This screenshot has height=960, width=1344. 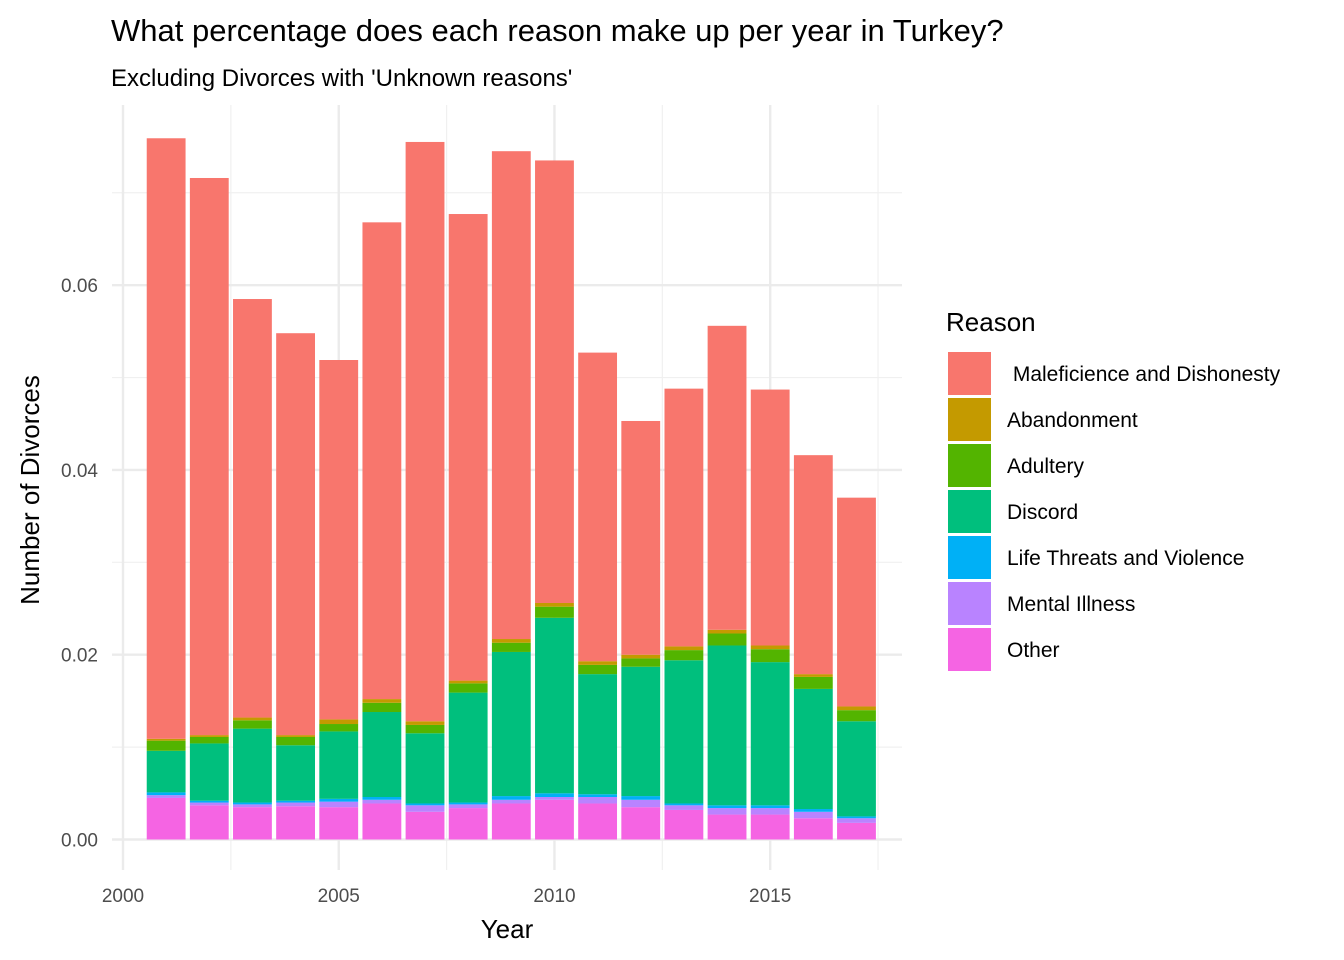 I want to click on y-tick-label: 0.06, so click(x=79, y=286).